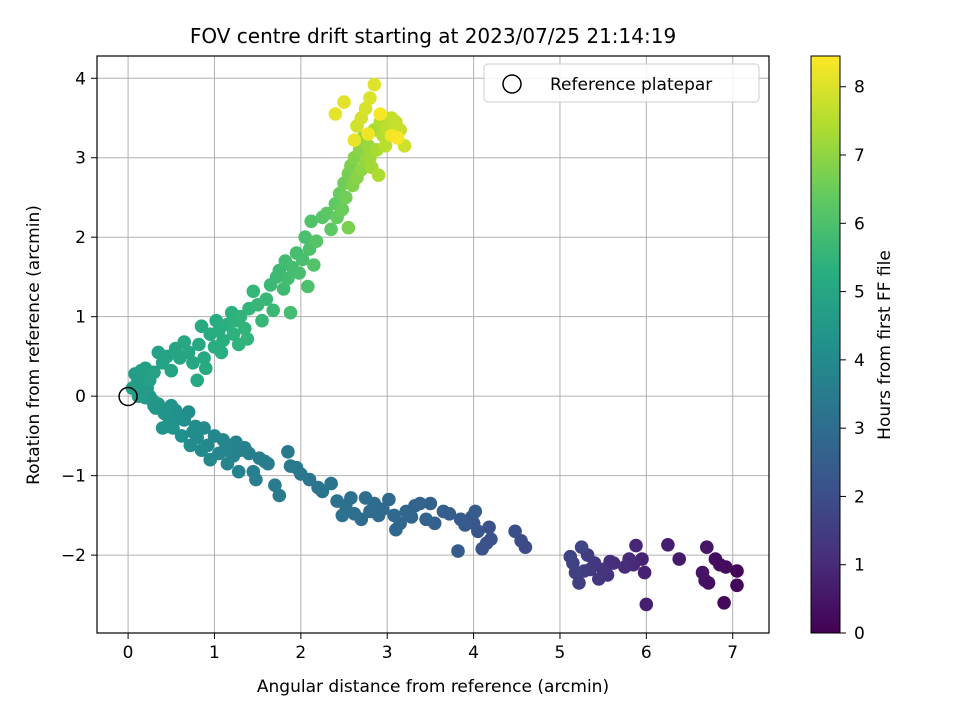  I want to click on colorbar: 0 1 2 3 4 5 6 7 8 Hours from first FF file, so click(852, 349).